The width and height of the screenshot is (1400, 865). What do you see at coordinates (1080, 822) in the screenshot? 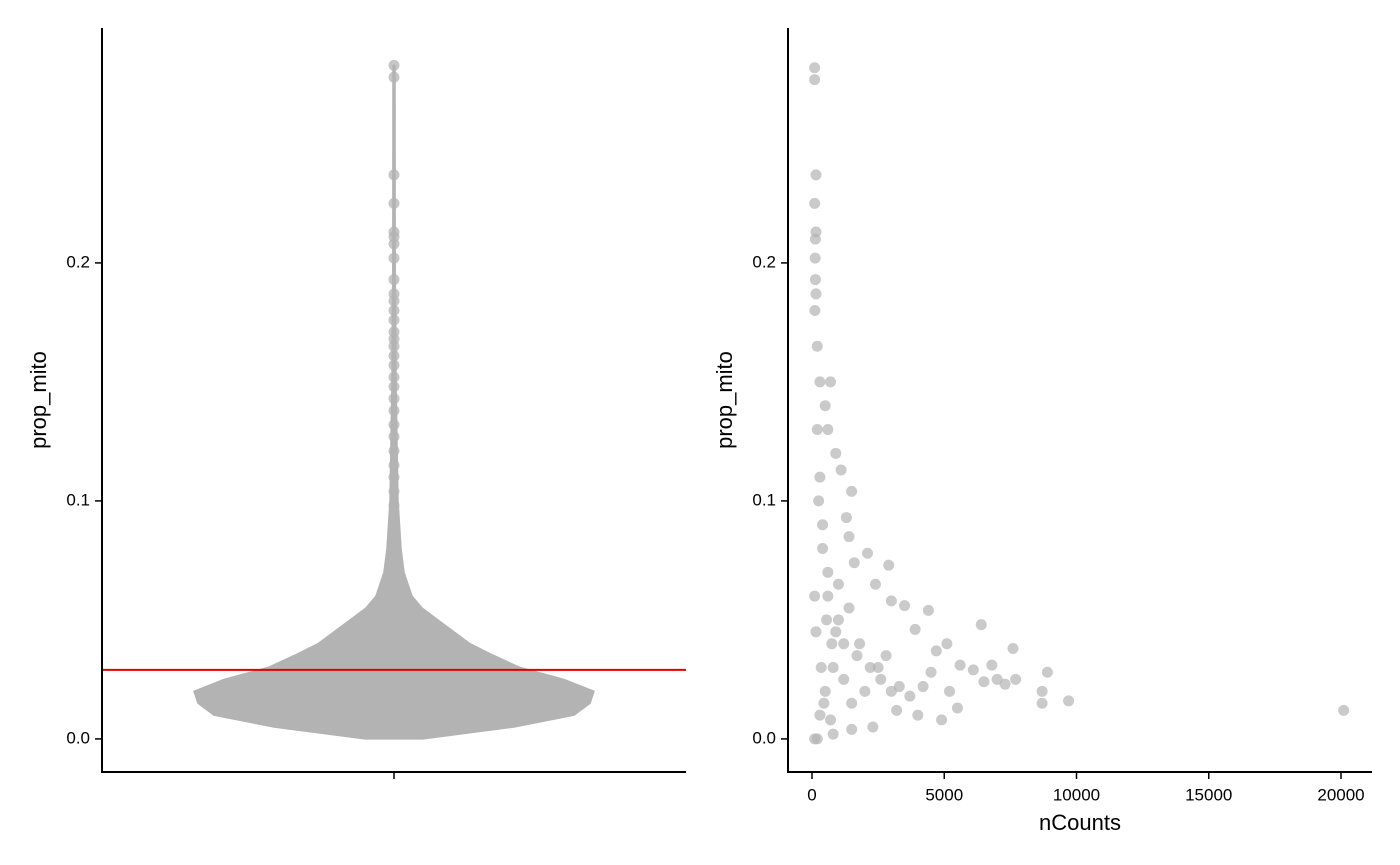
I see `x-axis-label: nCounts` at bounding box center [1080, 822].